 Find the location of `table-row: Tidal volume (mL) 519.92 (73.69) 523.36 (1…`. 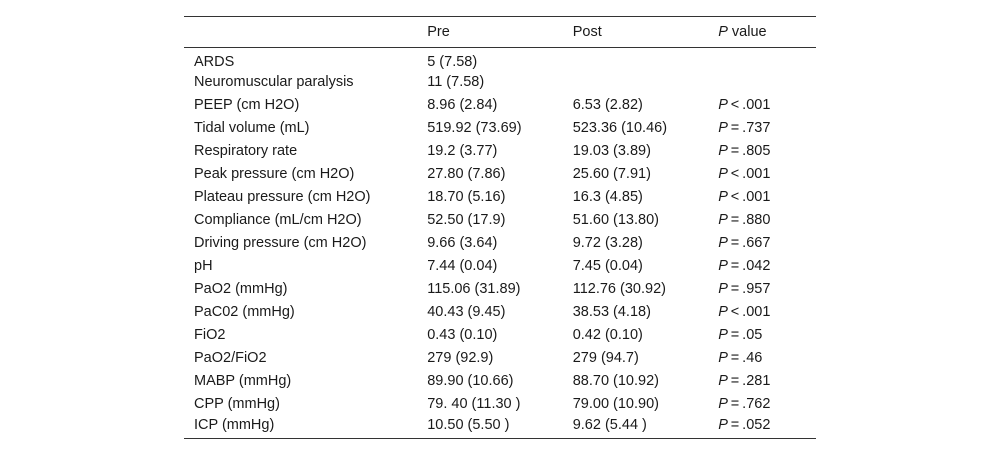

table-row: Tidal volume (mL) 519.92 (73.69) 523.36 (1… is located at coordinates (500, 128).